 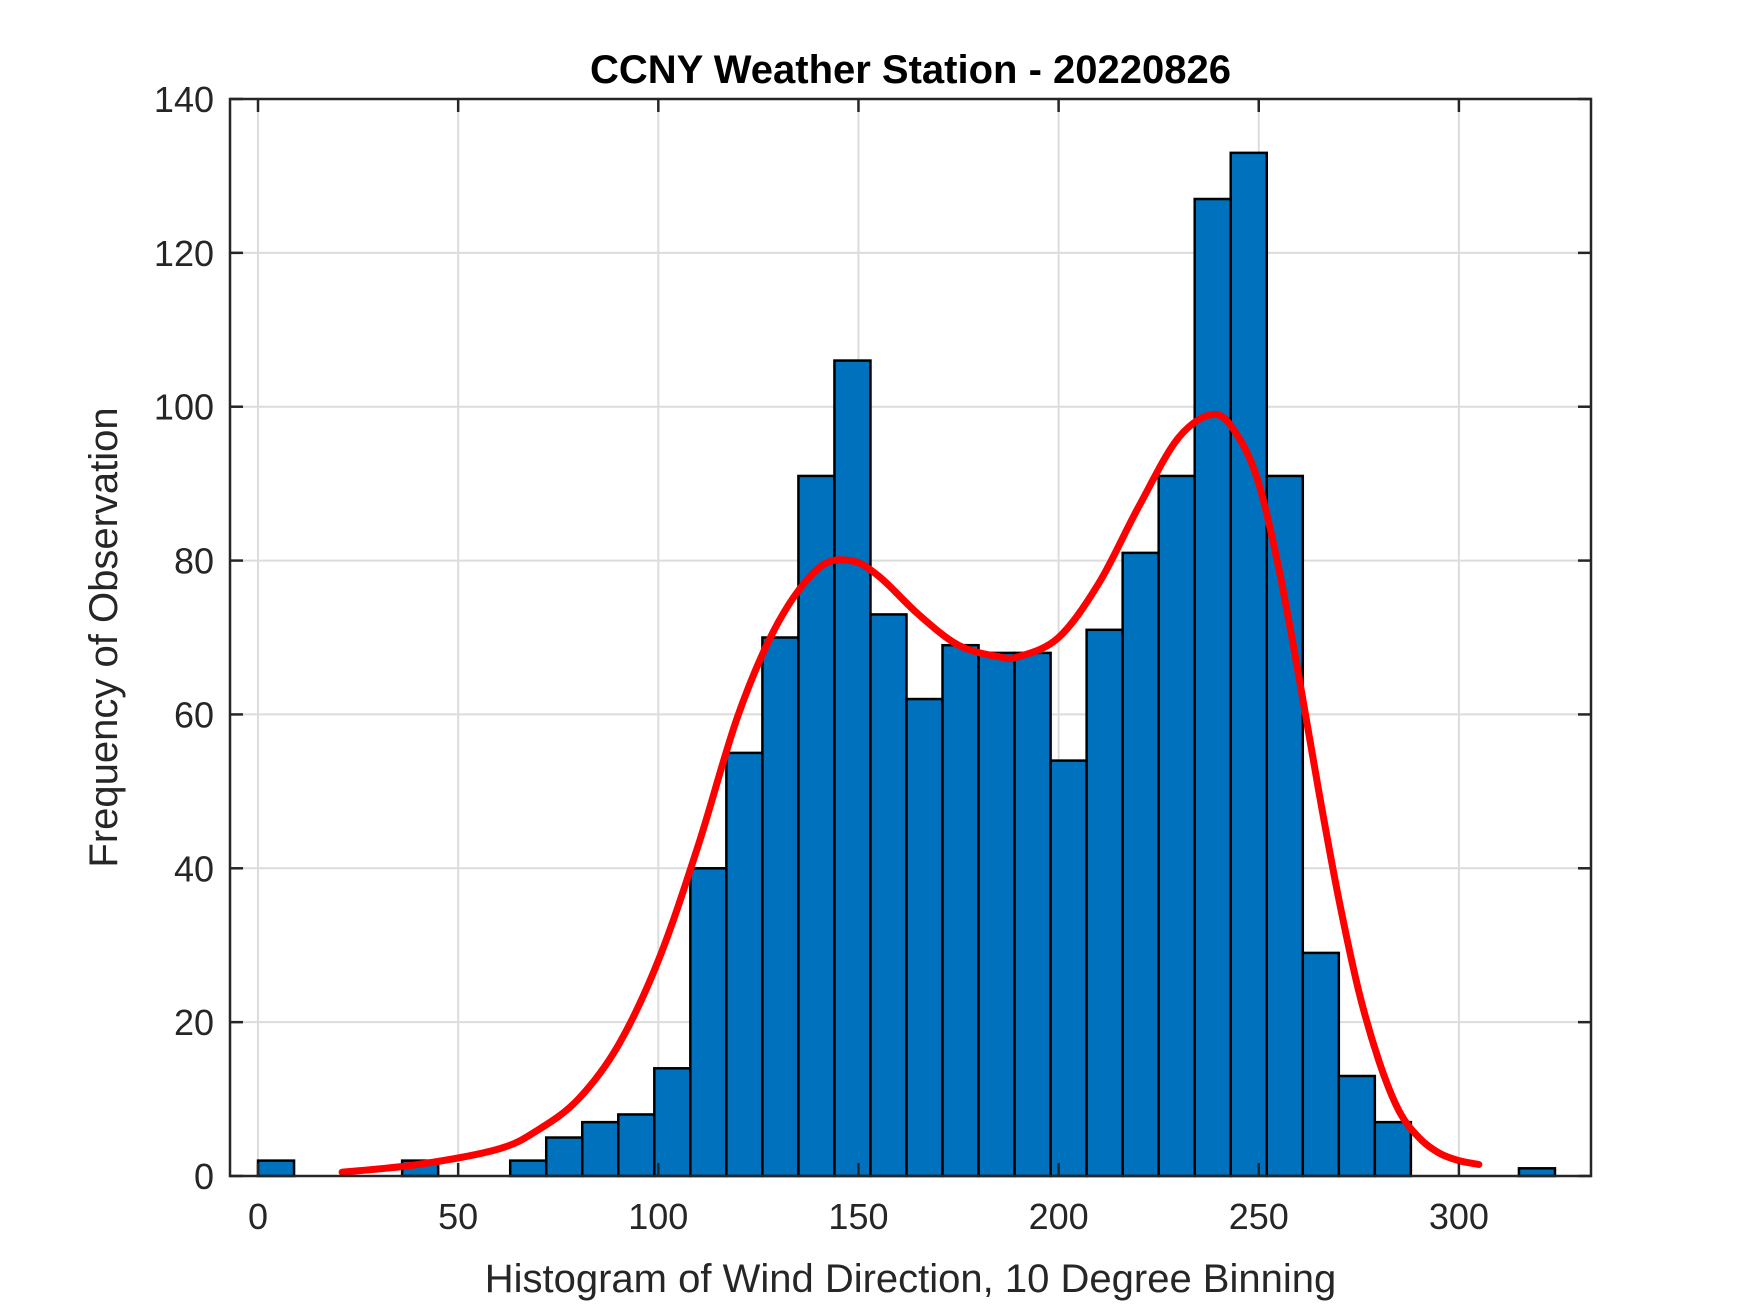 What do you see at coordinates (194, 714) in the screenshot?
I see `y-tick-label: 60` at bounding box center [194, 714].